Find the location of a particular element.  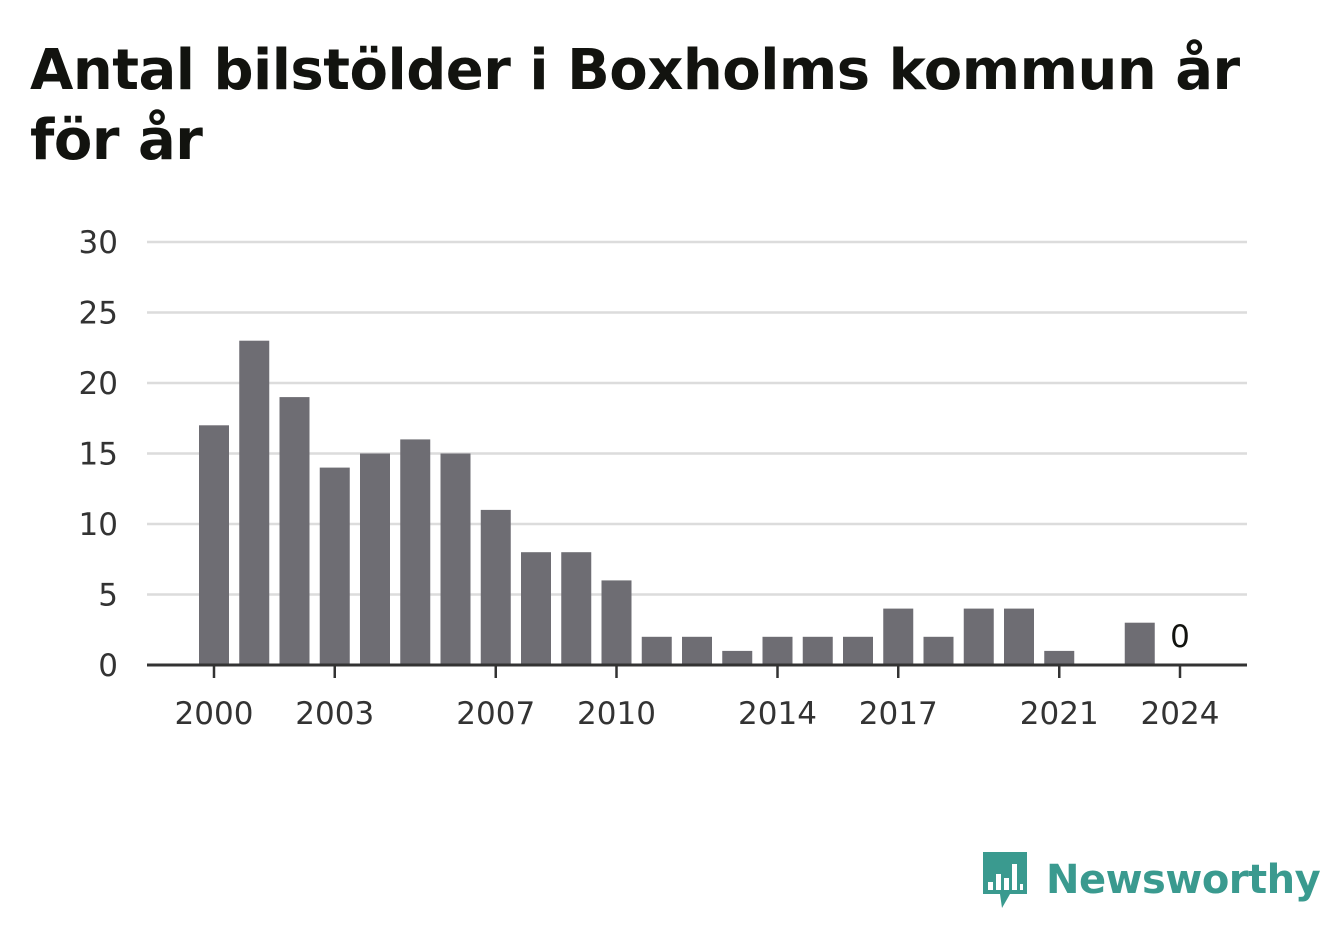

bar-2006 is located at coordinates (455, 559).